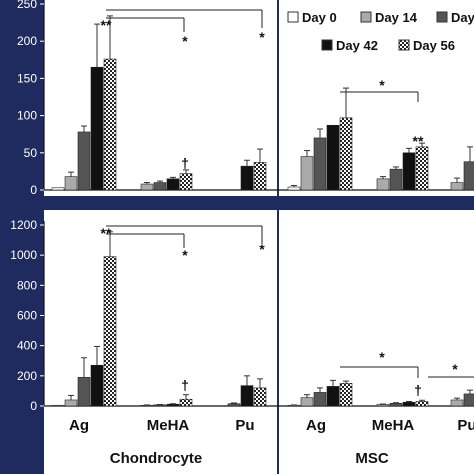 This screenshot has width=474, height=474. Describe the element at coordinates (156, 458) in the screenshot. I see `group-label-chondrocyte: Chondrocyte` at that location.